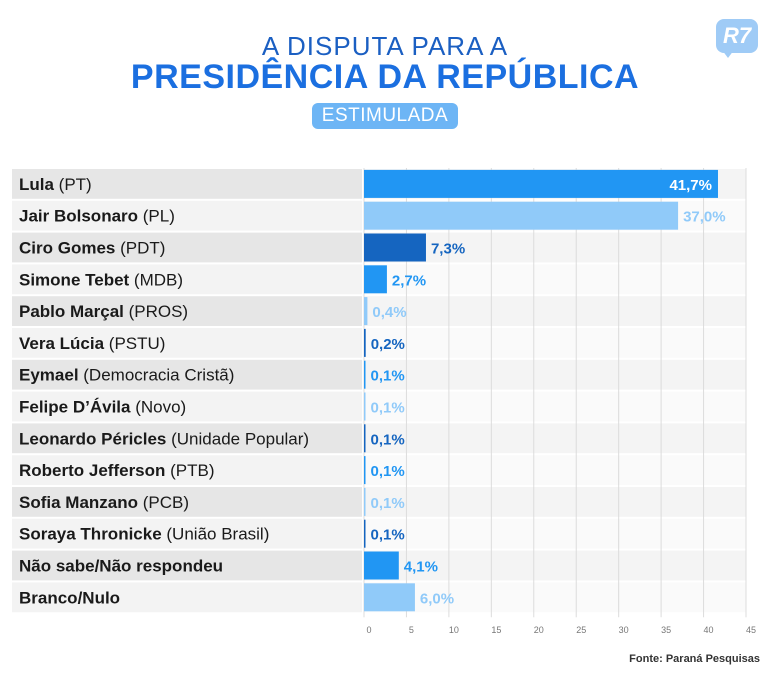 Image resolution: width=770 pixels, height=678 pixels. I want to click on category-label: Lula (PT), so click(55, 184).